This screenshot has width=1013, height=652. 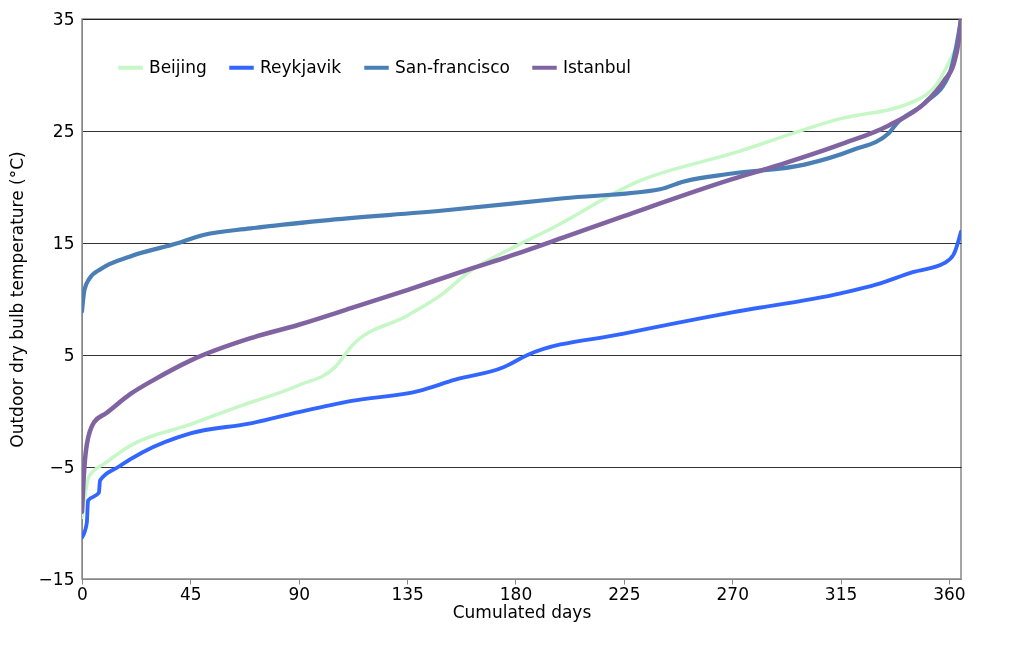 I want to click on y-tick-label: −15, so click(x=56, y=578).